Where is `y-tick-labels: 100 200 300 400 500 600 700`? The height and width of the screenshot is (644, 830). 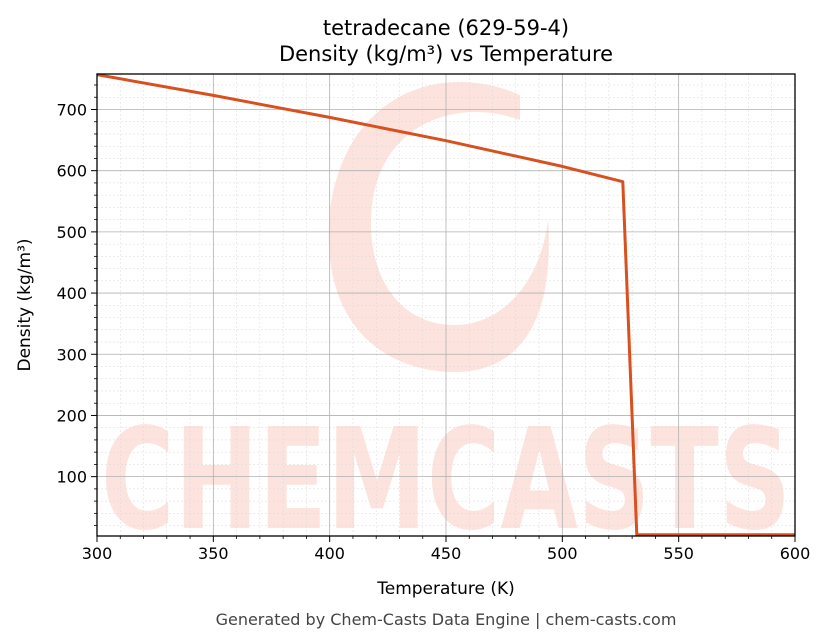
y-tick-labels: 100 200 300 400 500 600 700 is located at coordinates (71, 293).